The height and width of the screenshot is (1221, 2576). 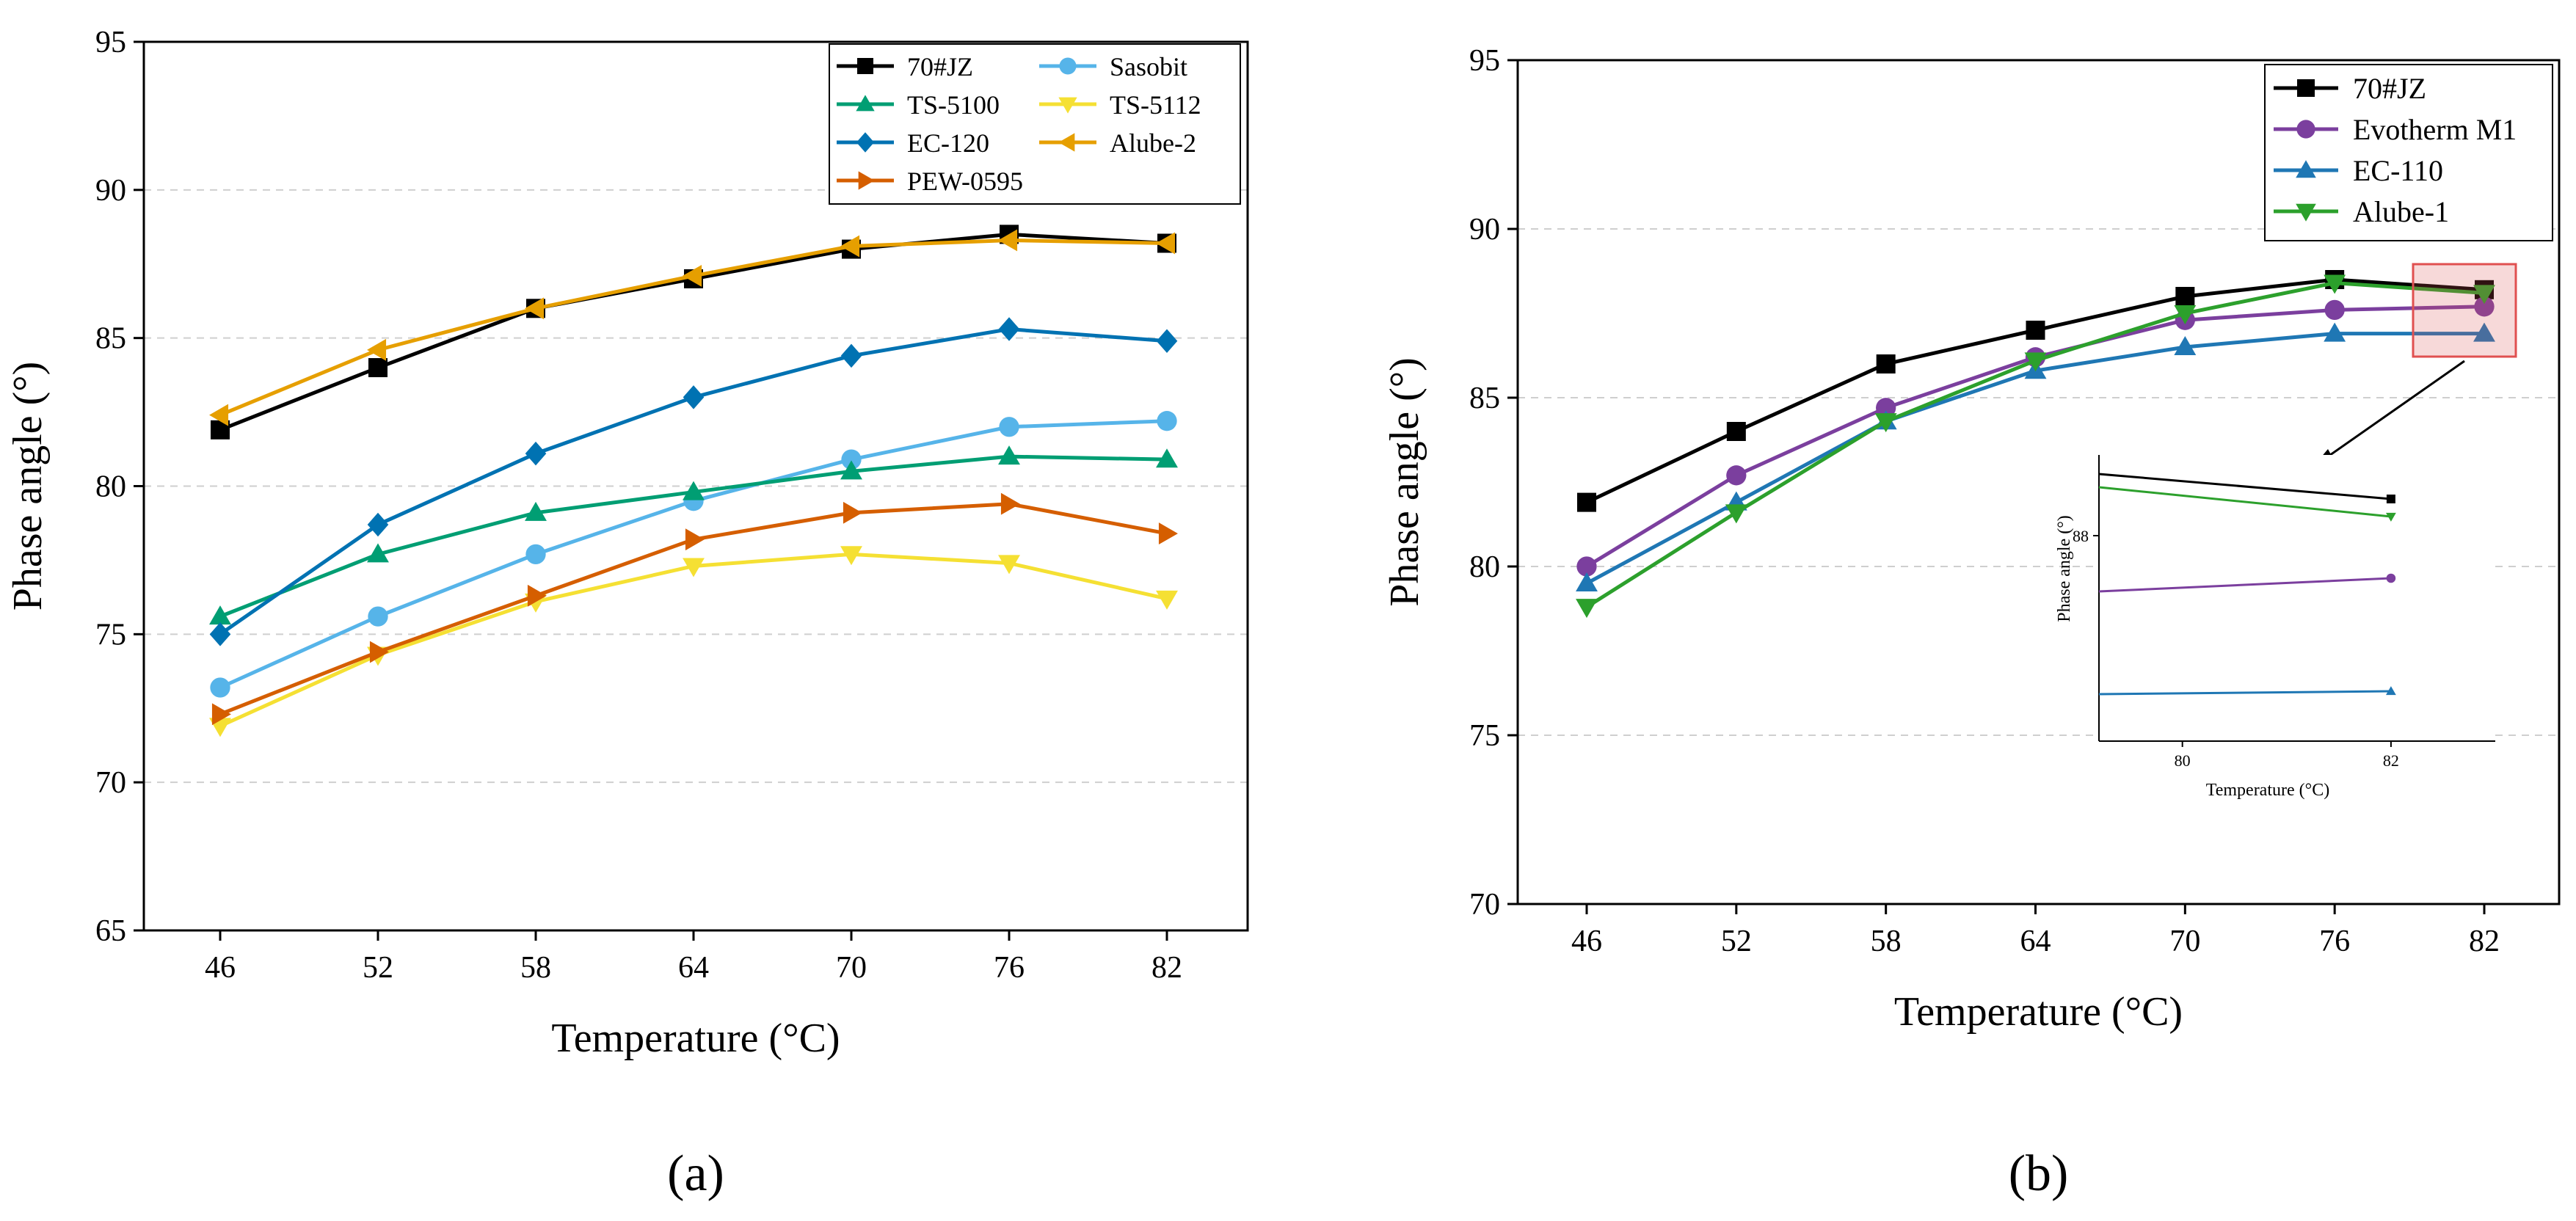 I want to click on legend-label: Alube-2, so click(x=1153, y=143).